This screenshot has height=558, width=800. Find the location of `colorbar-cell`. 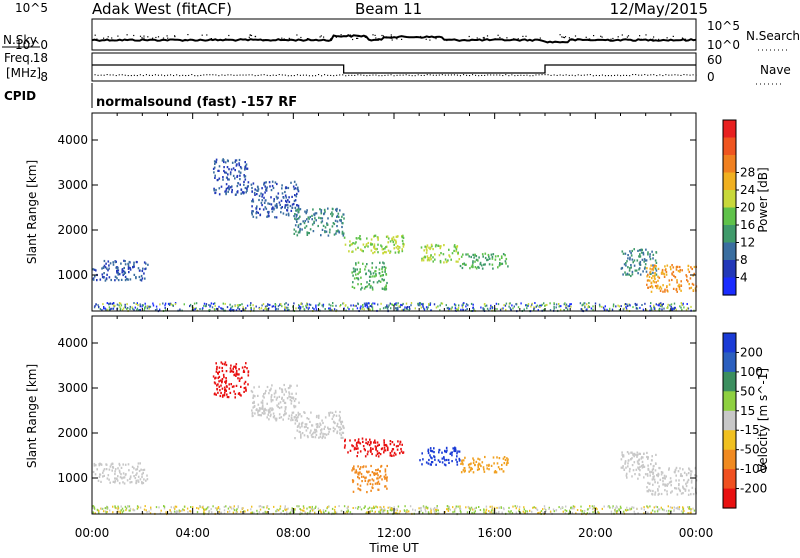

colorbar-cell is located at coordinates (729, 234).